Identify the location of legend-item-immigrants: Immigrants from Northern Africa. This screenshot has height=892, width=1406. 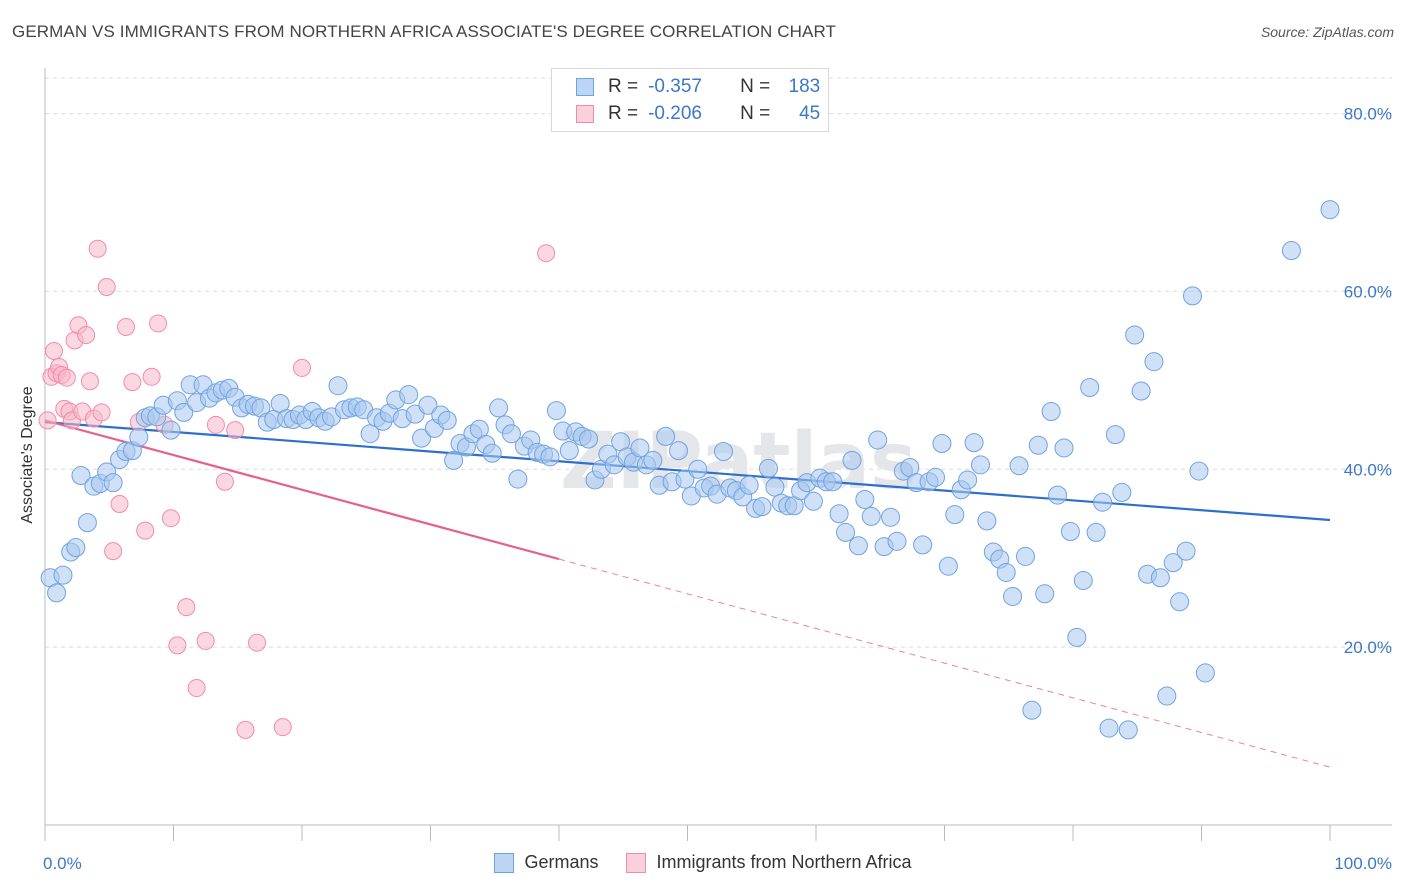
(769, 862).